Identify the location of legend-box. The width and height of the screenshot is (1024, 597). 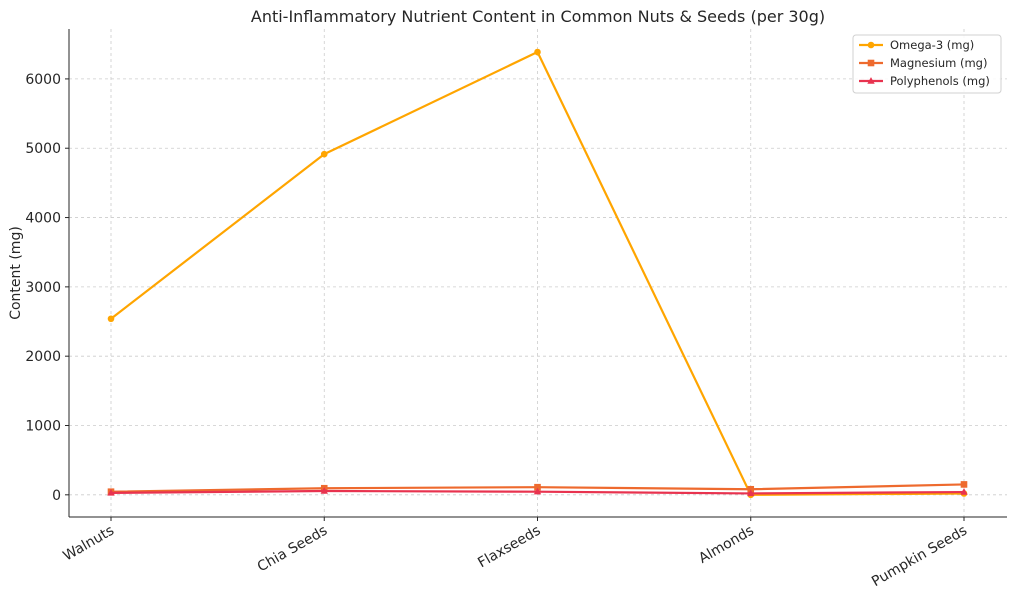
(927, 64).